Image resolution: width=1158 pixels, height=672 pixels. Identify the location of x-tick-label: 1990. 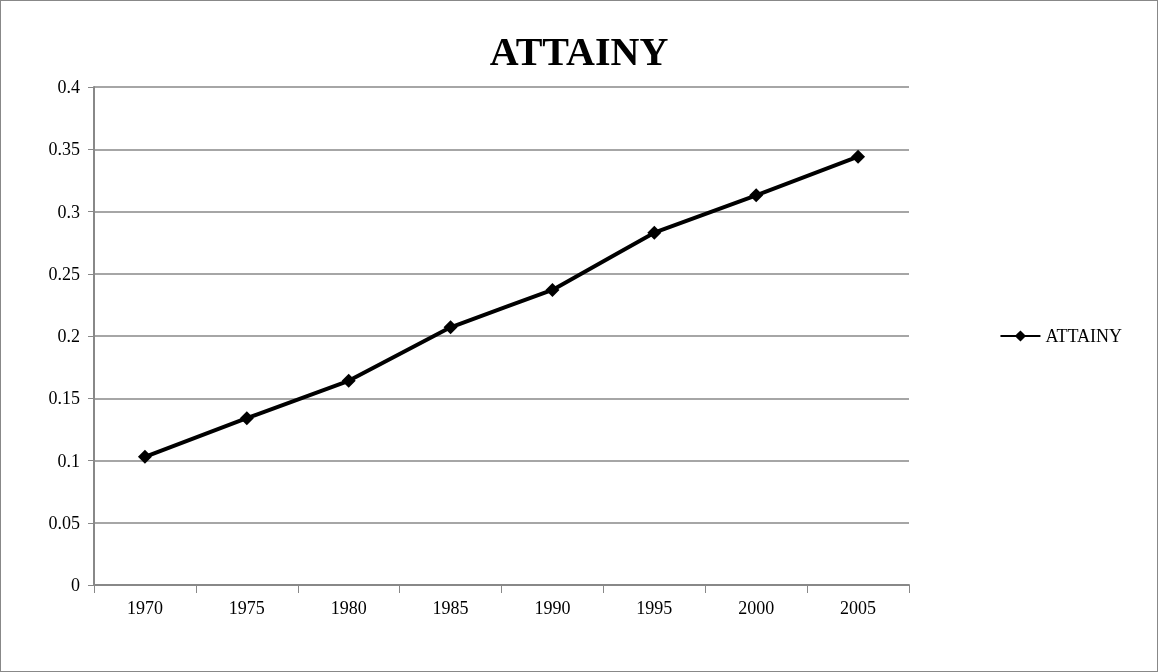
(552, 608).